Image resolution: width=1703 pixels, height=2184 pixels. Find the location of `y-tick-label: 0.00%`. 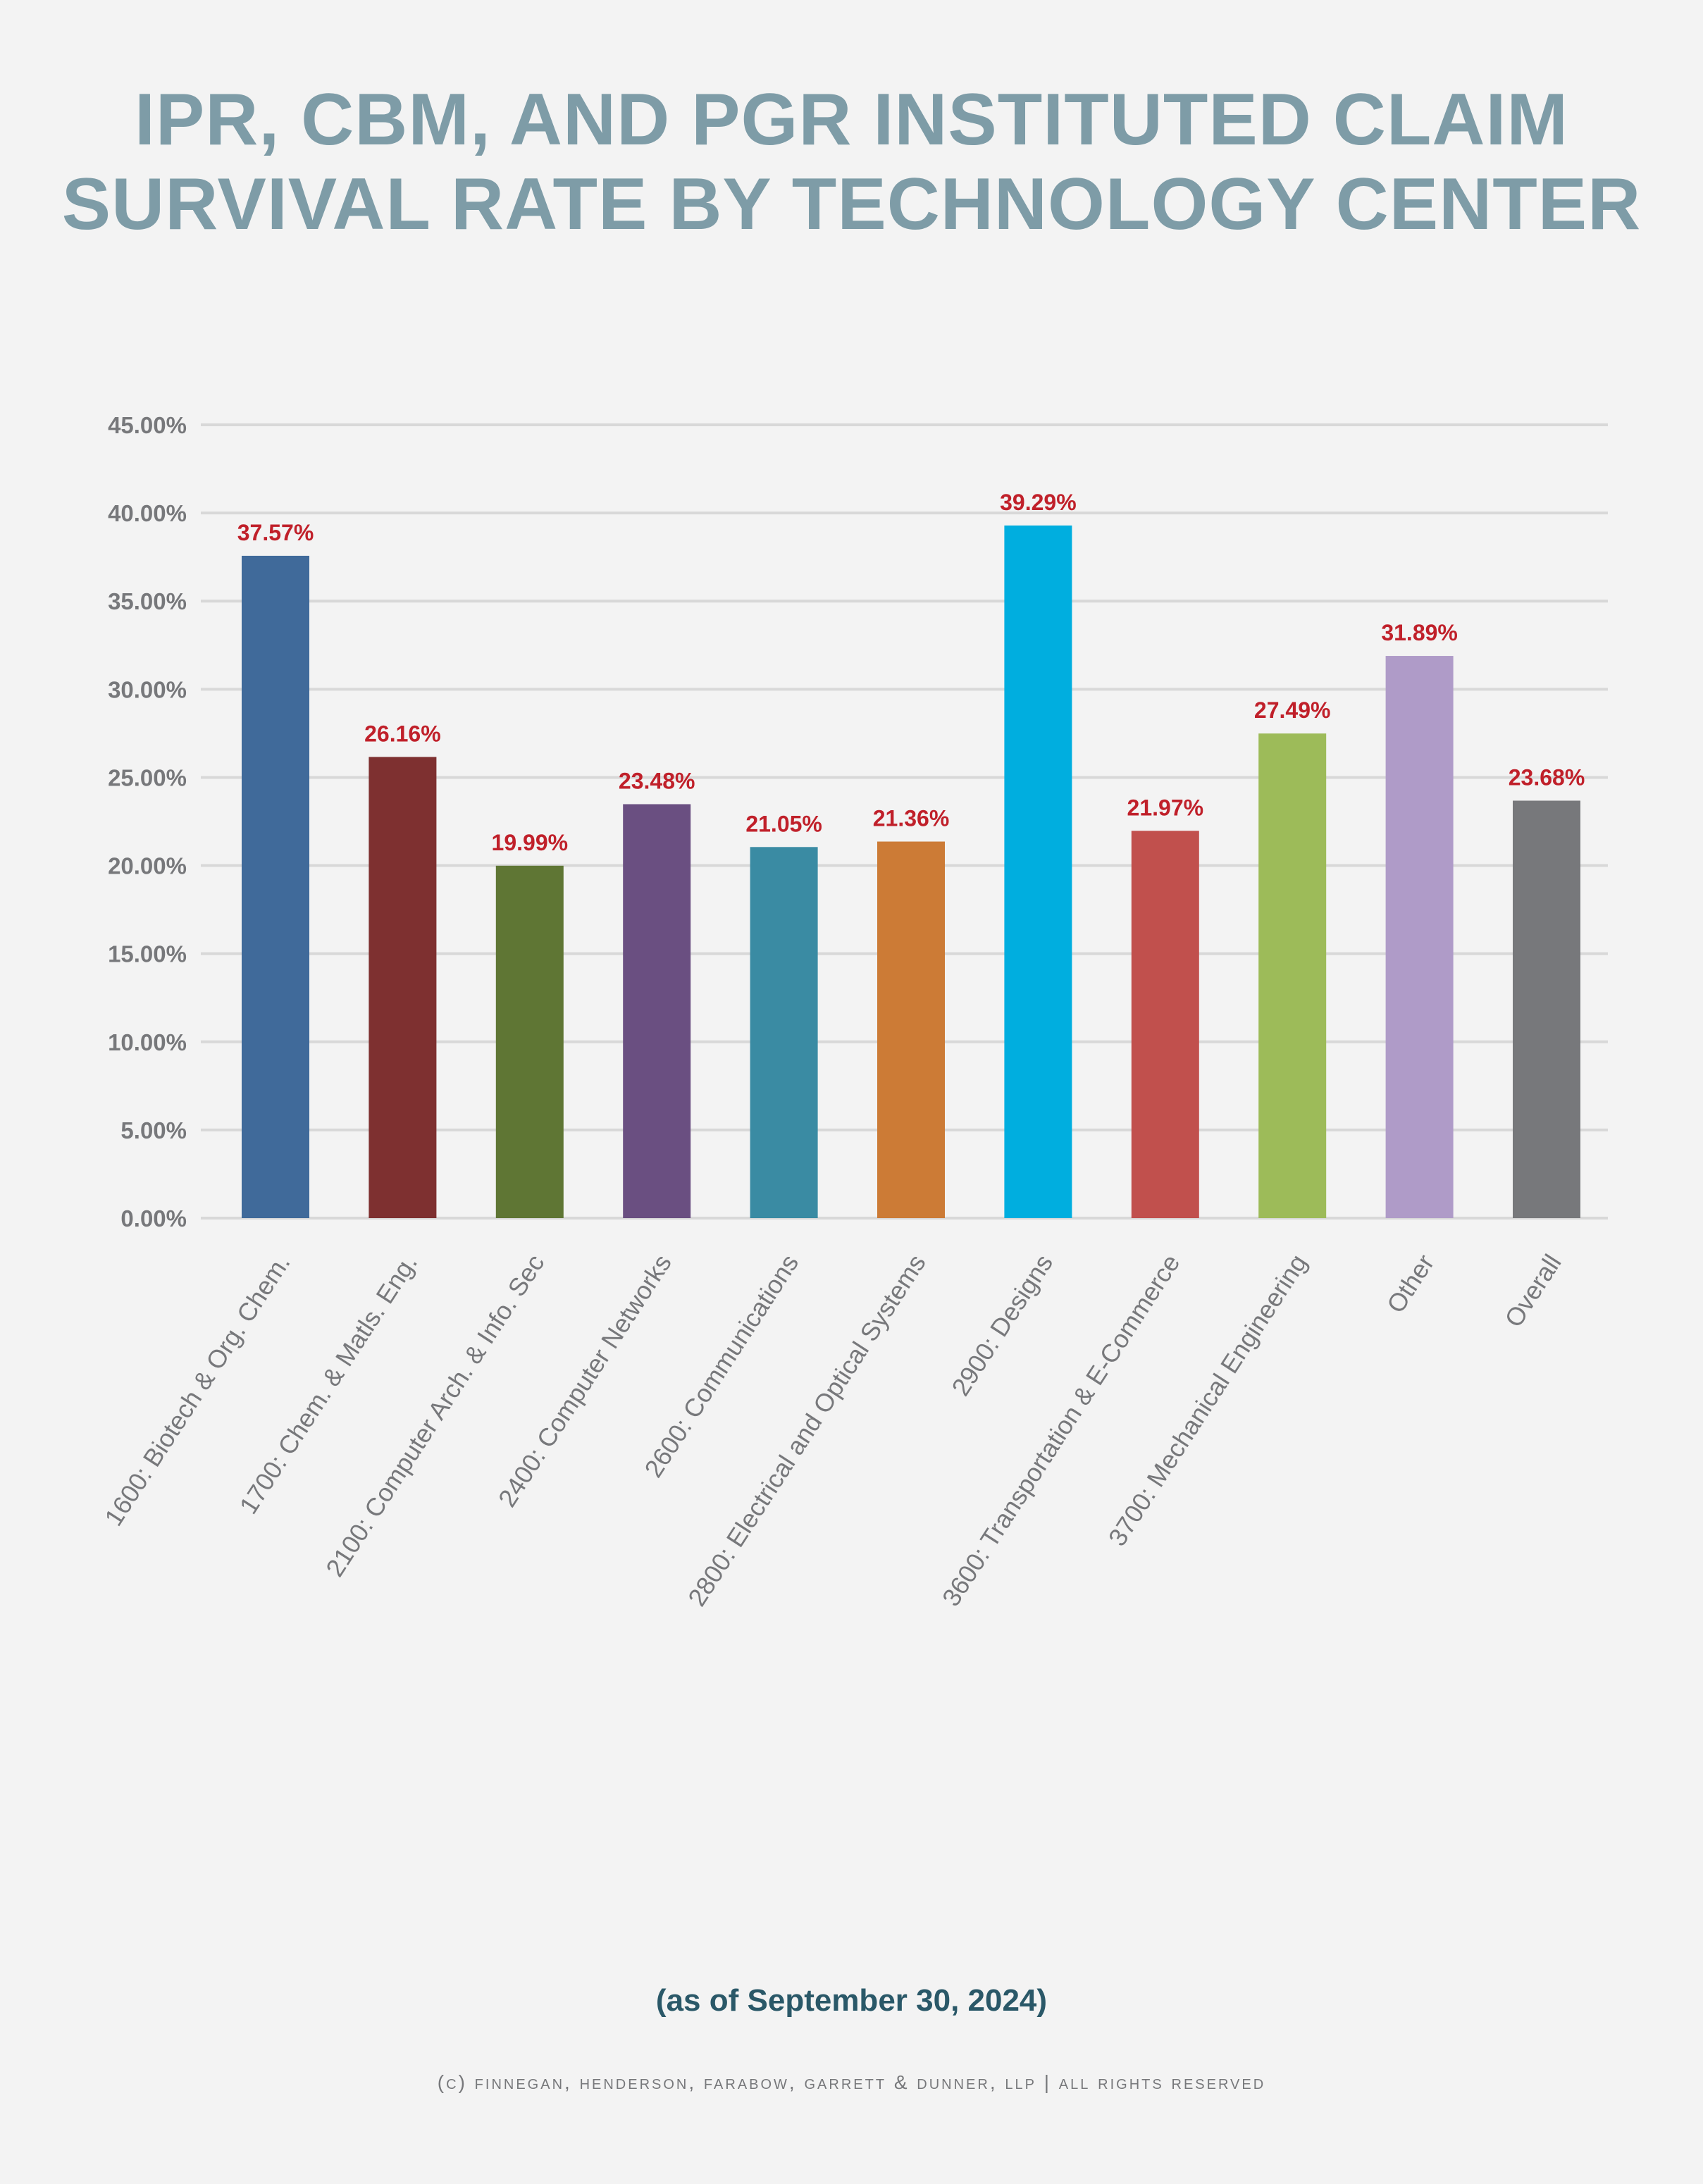

y-tick-label: 0.00% is located at coordinates (153, 1218).